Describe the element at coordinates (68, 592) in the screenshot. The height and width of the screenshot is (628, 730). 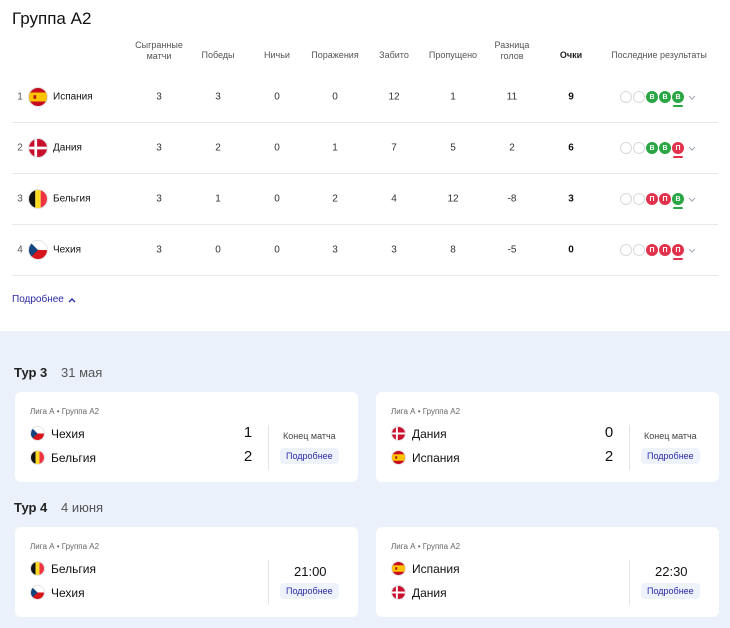
I see `match-team-name: Чехия` at that location.